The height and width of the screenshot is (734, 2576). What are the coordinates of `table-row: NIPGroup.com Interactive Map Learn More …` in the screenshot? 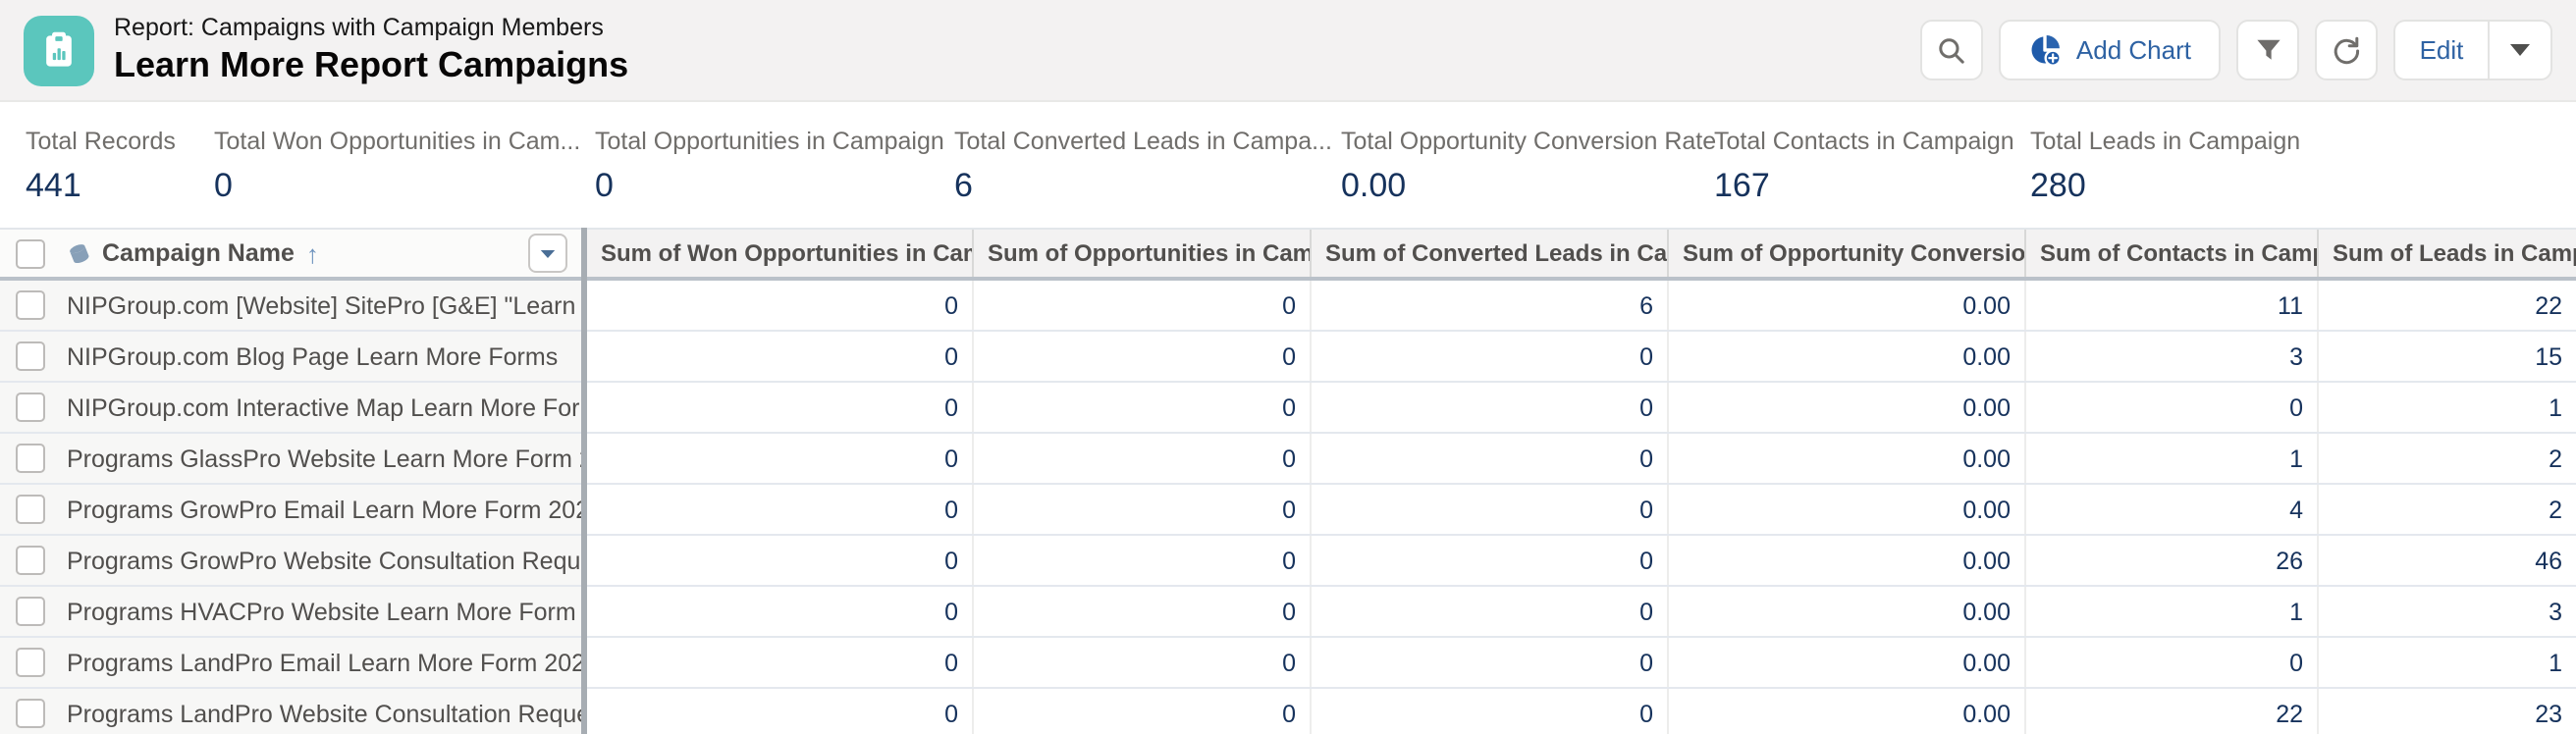 It's located at (1288, 408).